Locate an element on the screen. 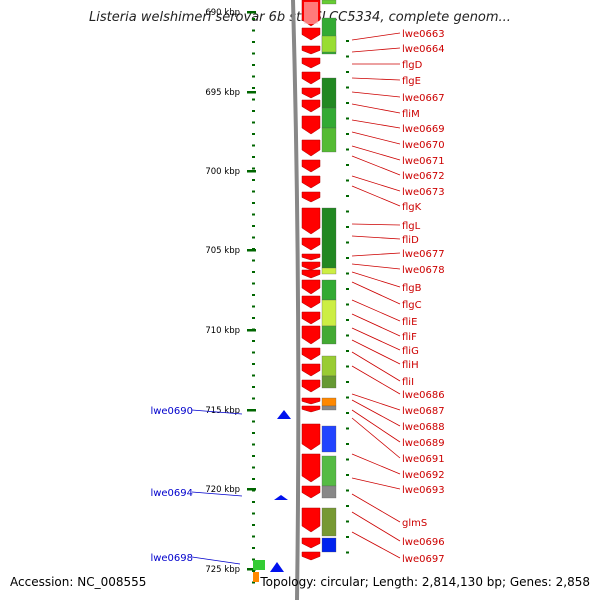 The image size is (600, 600). gene-label-right: flgD is located at coordinates (412, 65).